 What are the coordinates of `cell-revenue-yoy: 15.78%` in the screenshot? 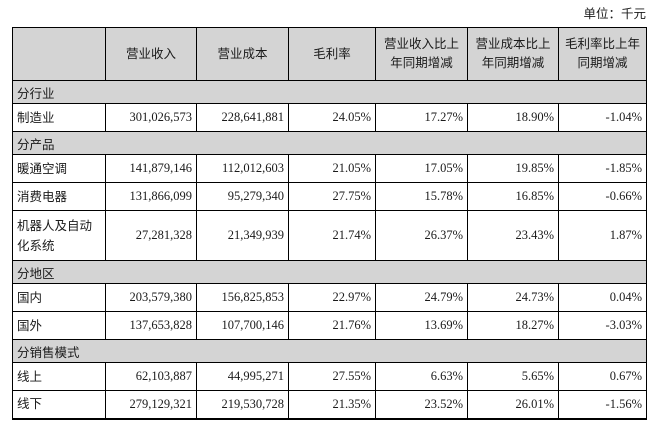 It's located at (421, 196).